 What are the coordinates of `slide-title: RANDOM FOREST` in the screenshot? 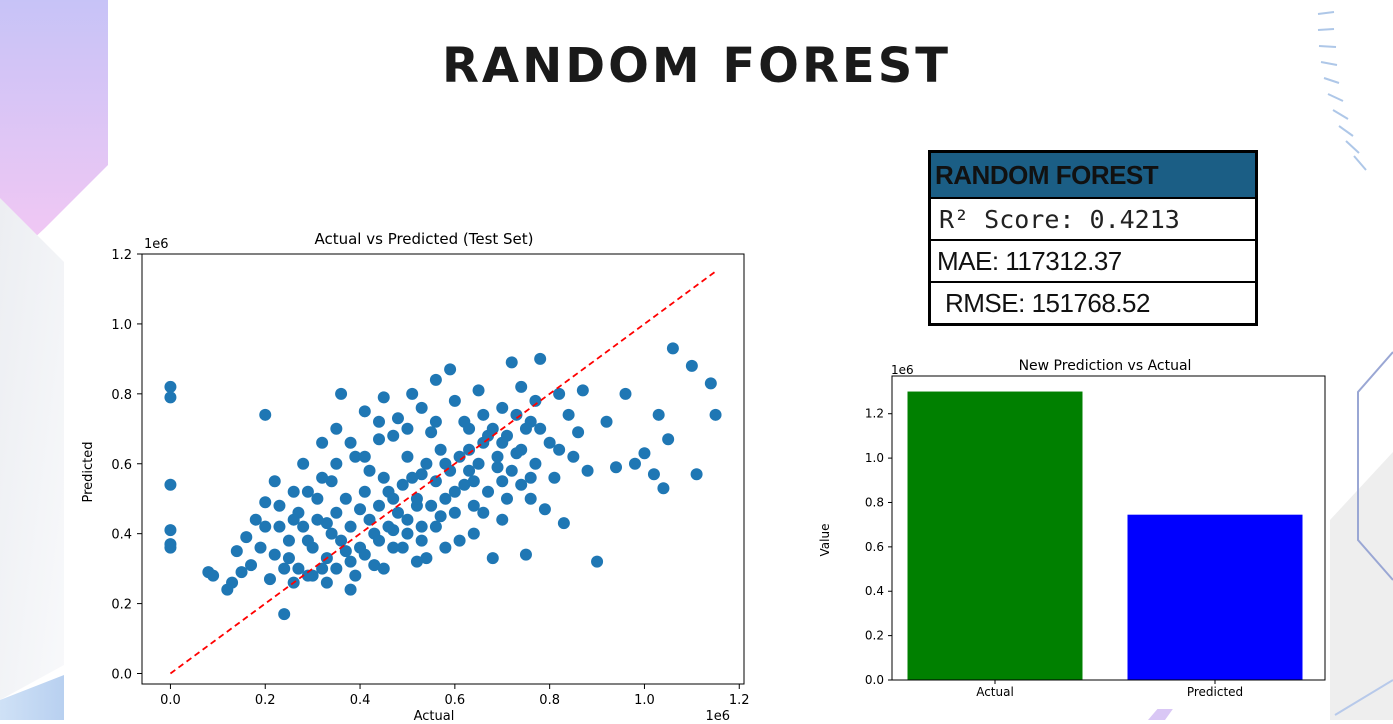 It's located at (696, 66).